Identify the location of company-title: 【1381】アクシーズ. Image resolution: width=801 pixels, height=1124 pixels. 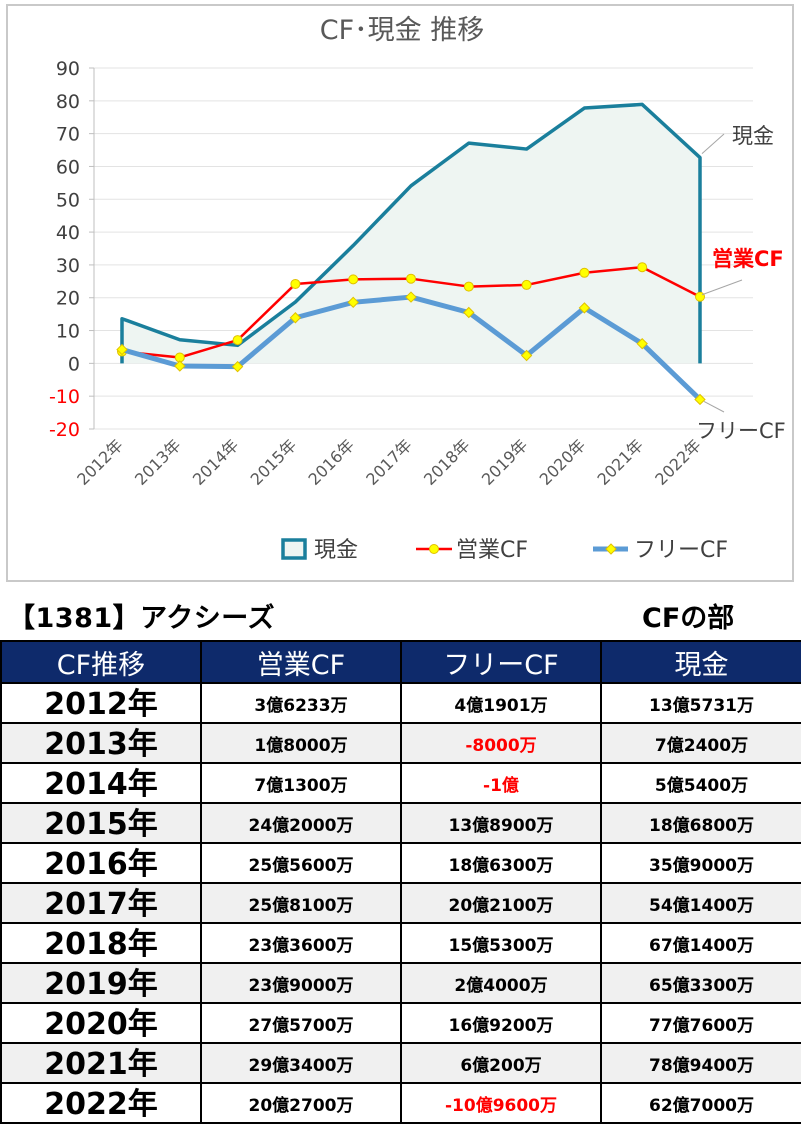
(141, 615).